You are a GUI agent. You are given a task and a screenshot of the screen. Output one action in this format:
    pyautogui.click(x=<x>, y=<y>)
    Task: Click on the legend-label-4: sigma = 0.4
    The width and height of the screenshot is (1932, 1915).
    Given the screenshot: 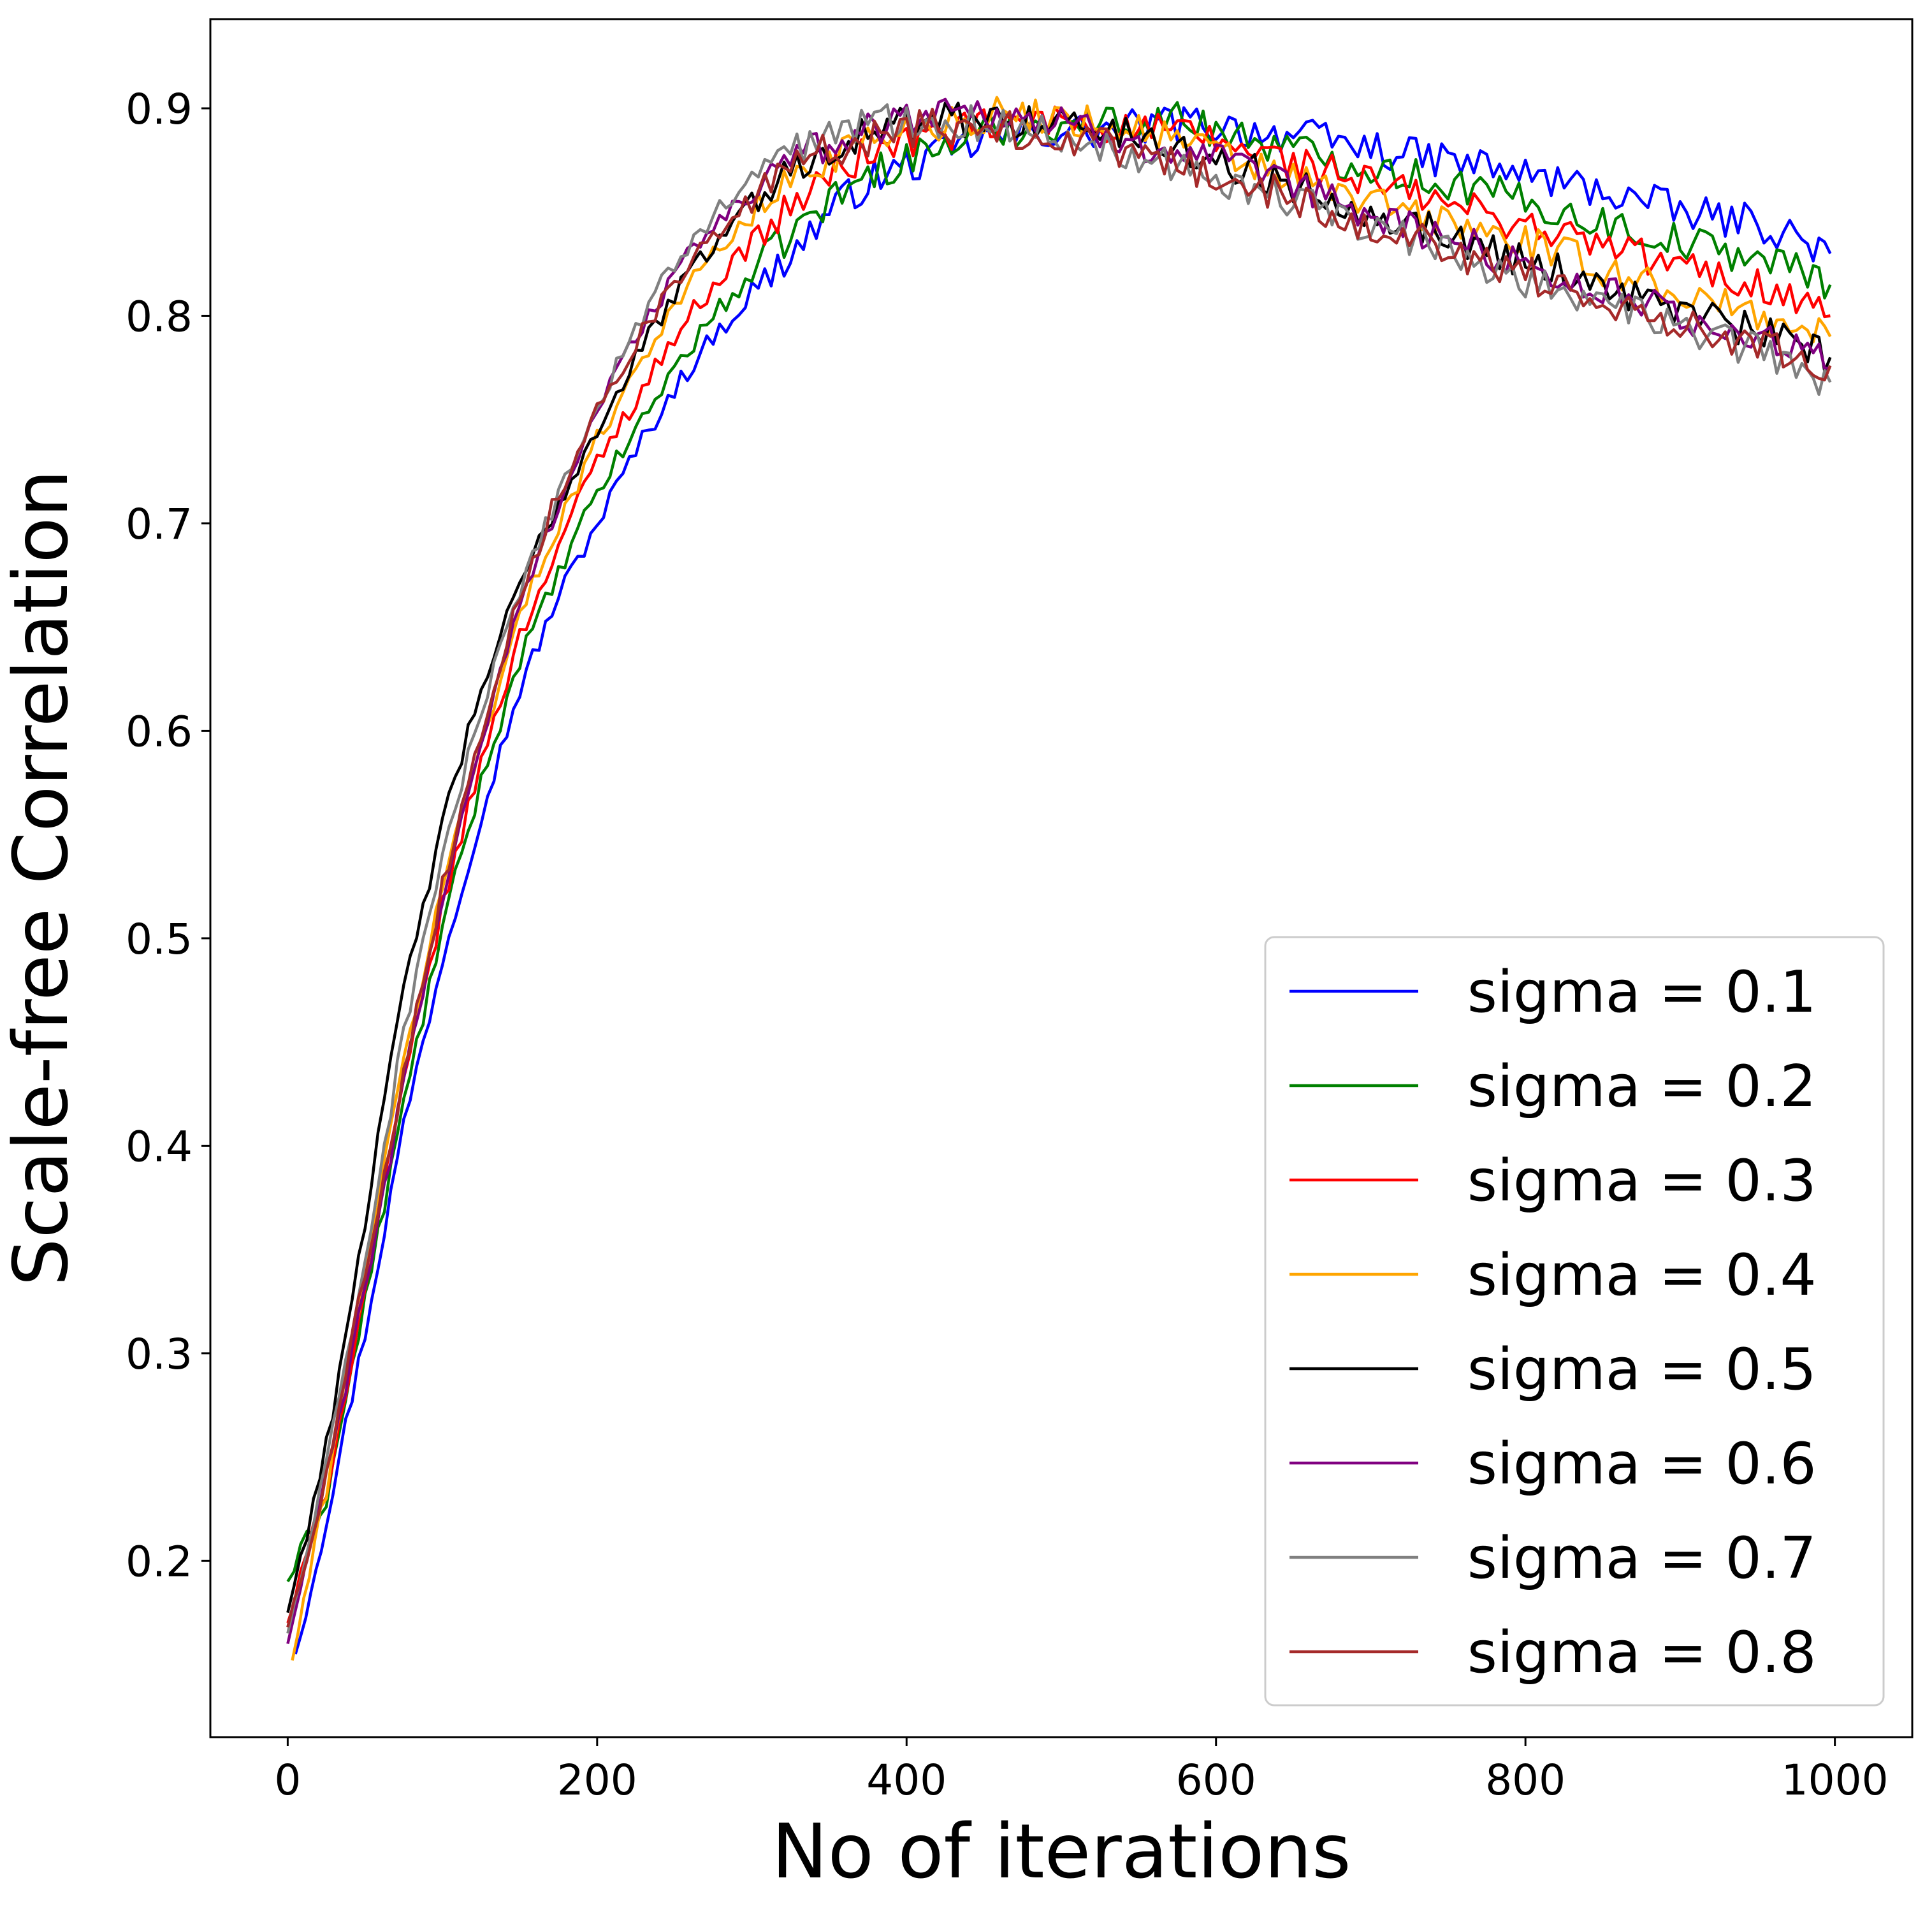 What is the action you would take?
    pyautogui.click(x=1642, y=1275)
    